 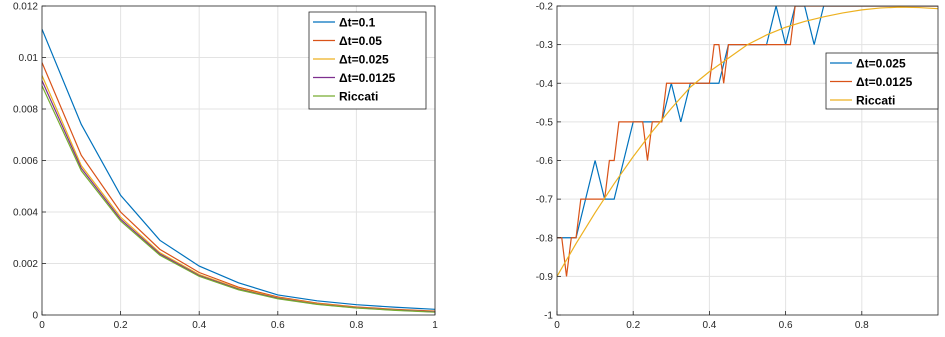 I want to click on legend-entry: Δt=0.1, so click(x=357, y=23).